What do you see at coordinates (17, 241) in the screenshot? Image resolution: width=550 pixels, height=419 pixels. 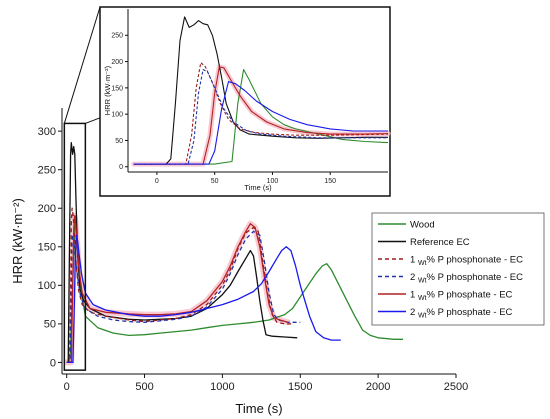 I see `main-y-axis-title: HRR (kW·m⁻²)` at bounding box center [17, 241].